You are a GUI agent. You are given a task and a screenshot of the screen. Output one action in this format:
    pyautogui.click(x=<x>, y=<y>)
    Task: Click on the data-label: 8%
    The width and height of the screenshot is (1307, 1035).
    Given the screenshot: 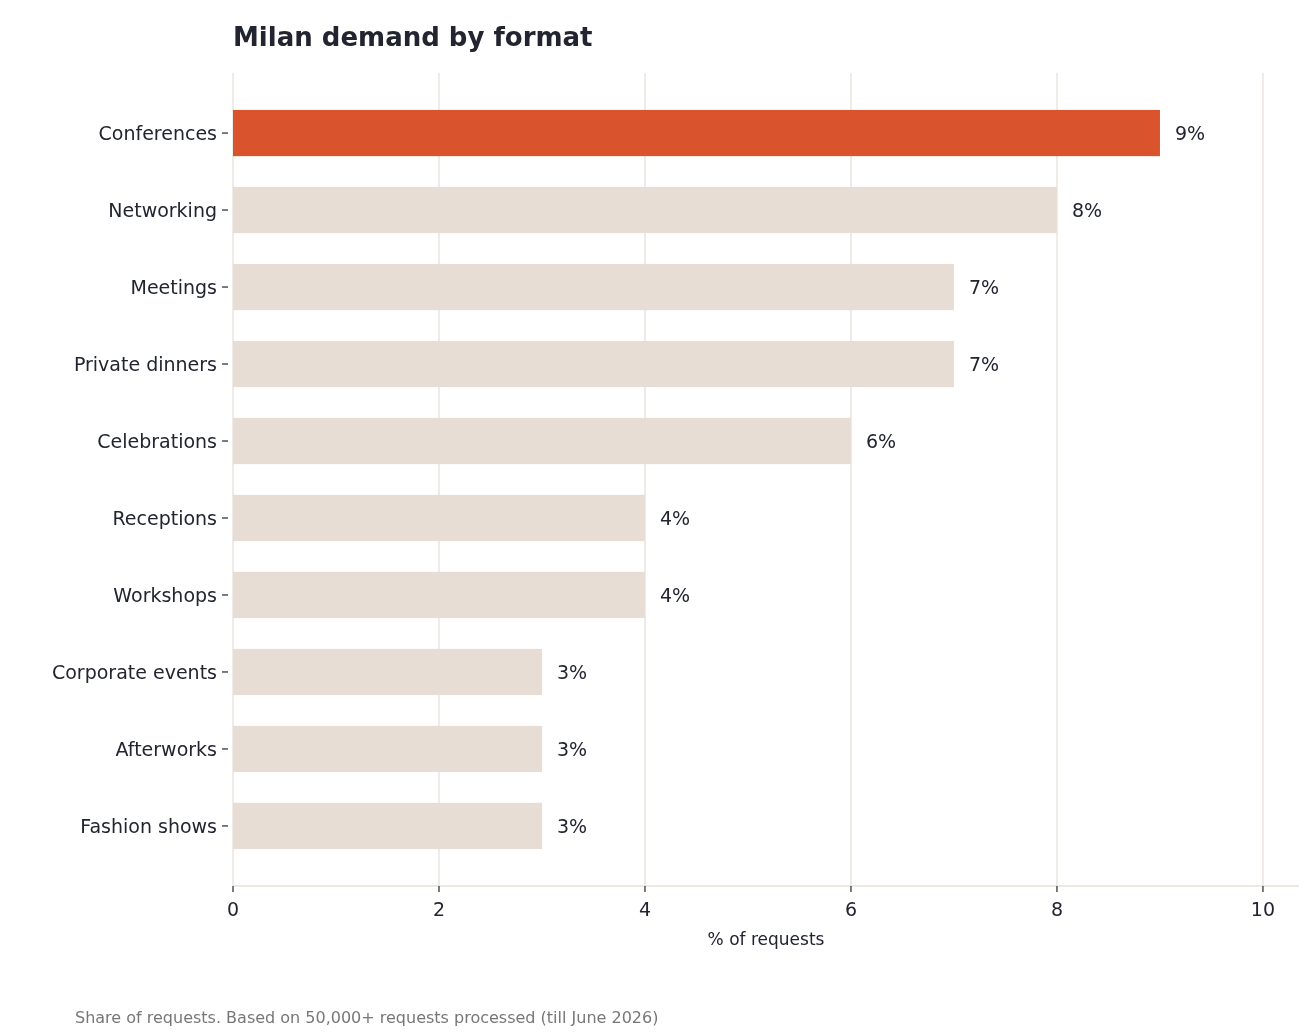 What is the action you would take?
    pyautogui.click(x=1087, y=209)
    